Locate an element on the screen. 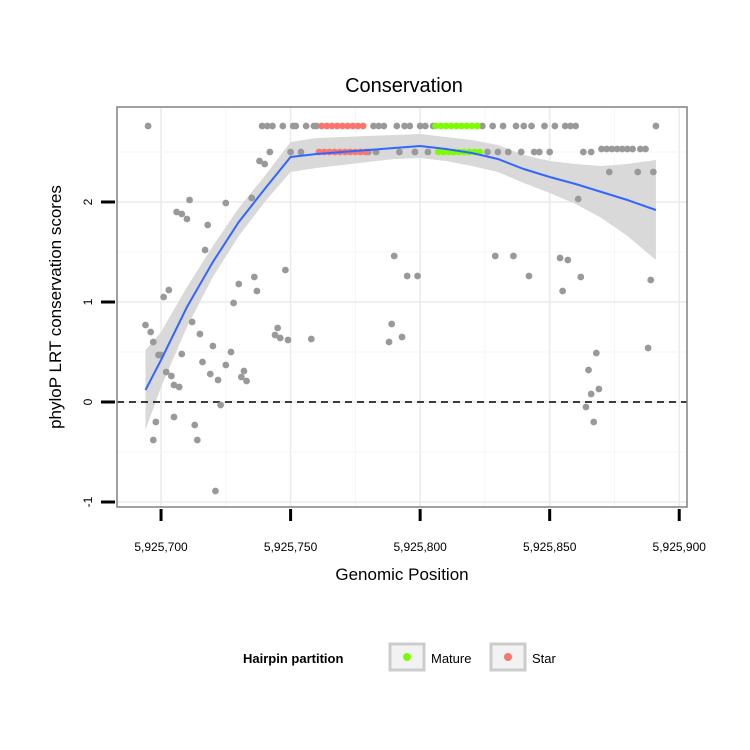 This screenshot has width=750, height=750. x-tick-label: 5,925,800 is located at coordinates (420, 547).